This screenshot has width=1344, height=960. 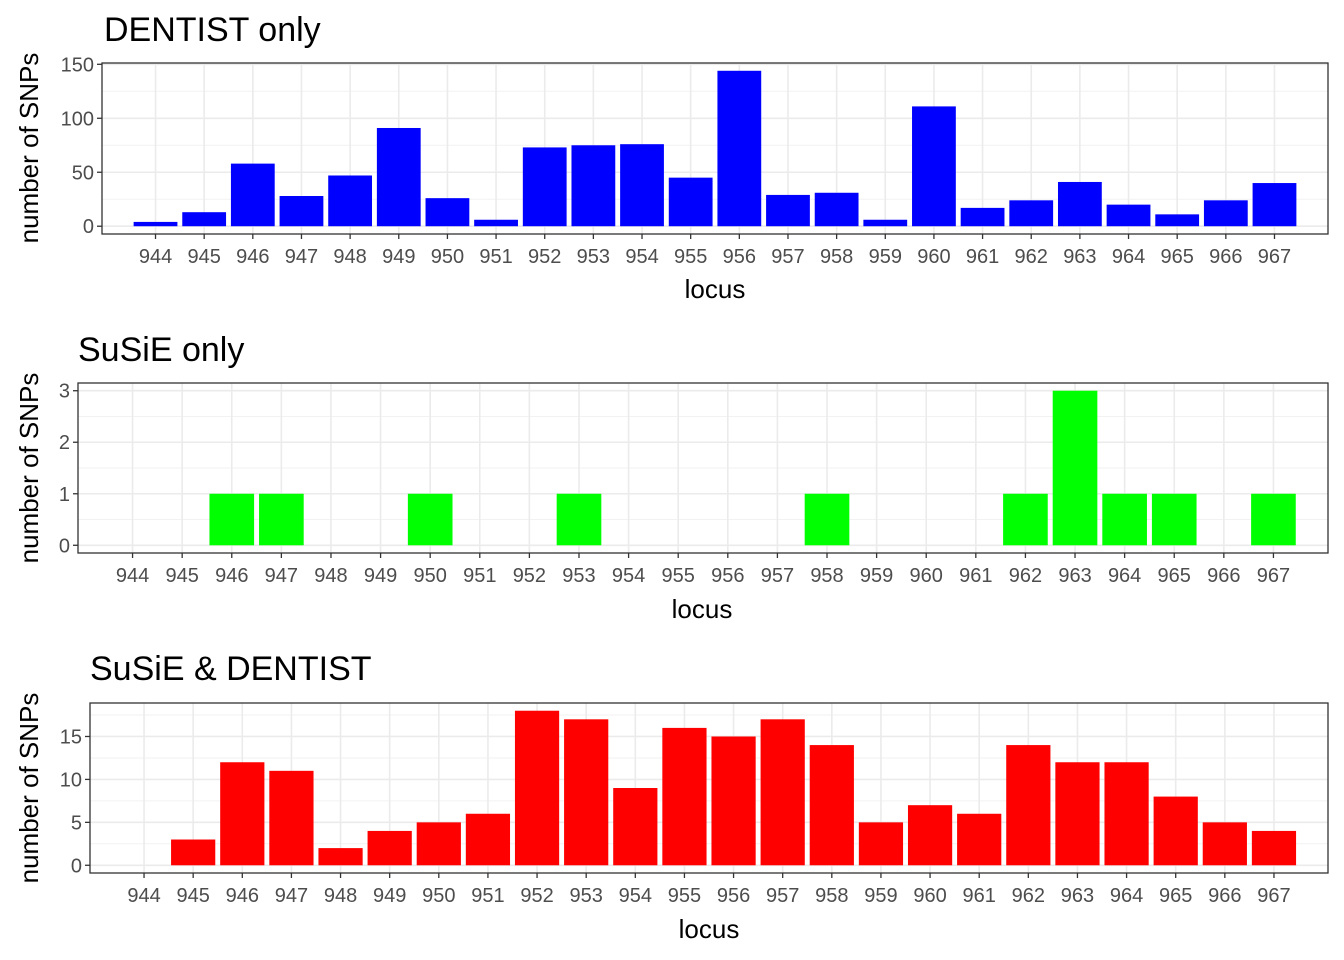 What do you see at coordinates (192, 896) in the screenshot?
I see `x-tick-label: 945` at bounding box center [192, 896].